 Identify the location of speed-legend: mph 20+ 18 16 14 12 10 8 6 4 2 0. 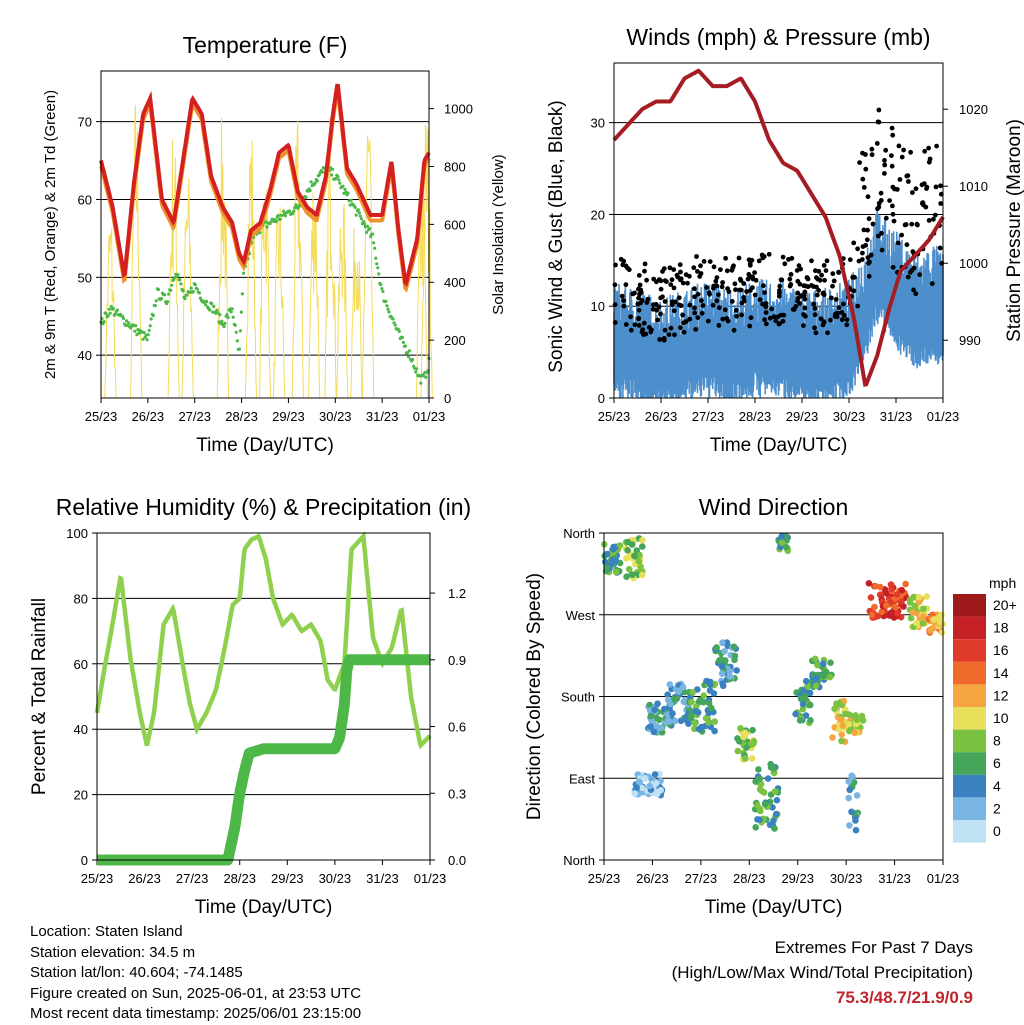
(985, 709).